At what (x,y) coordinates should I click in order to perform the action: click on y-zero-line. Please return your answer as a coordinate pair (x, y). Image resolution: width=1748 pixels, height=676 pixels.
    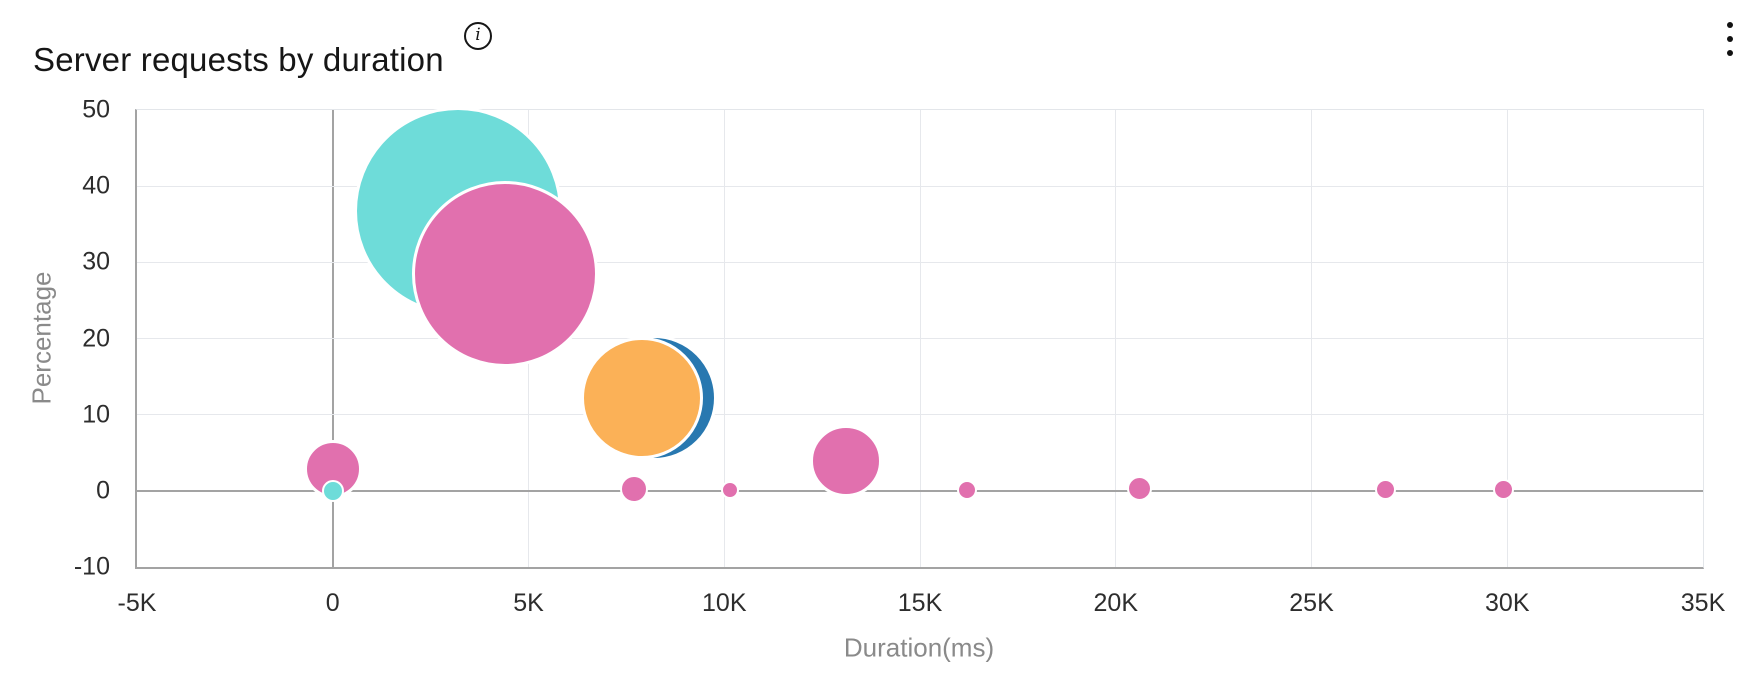
    Looking at the image, I should click on (920, 490).